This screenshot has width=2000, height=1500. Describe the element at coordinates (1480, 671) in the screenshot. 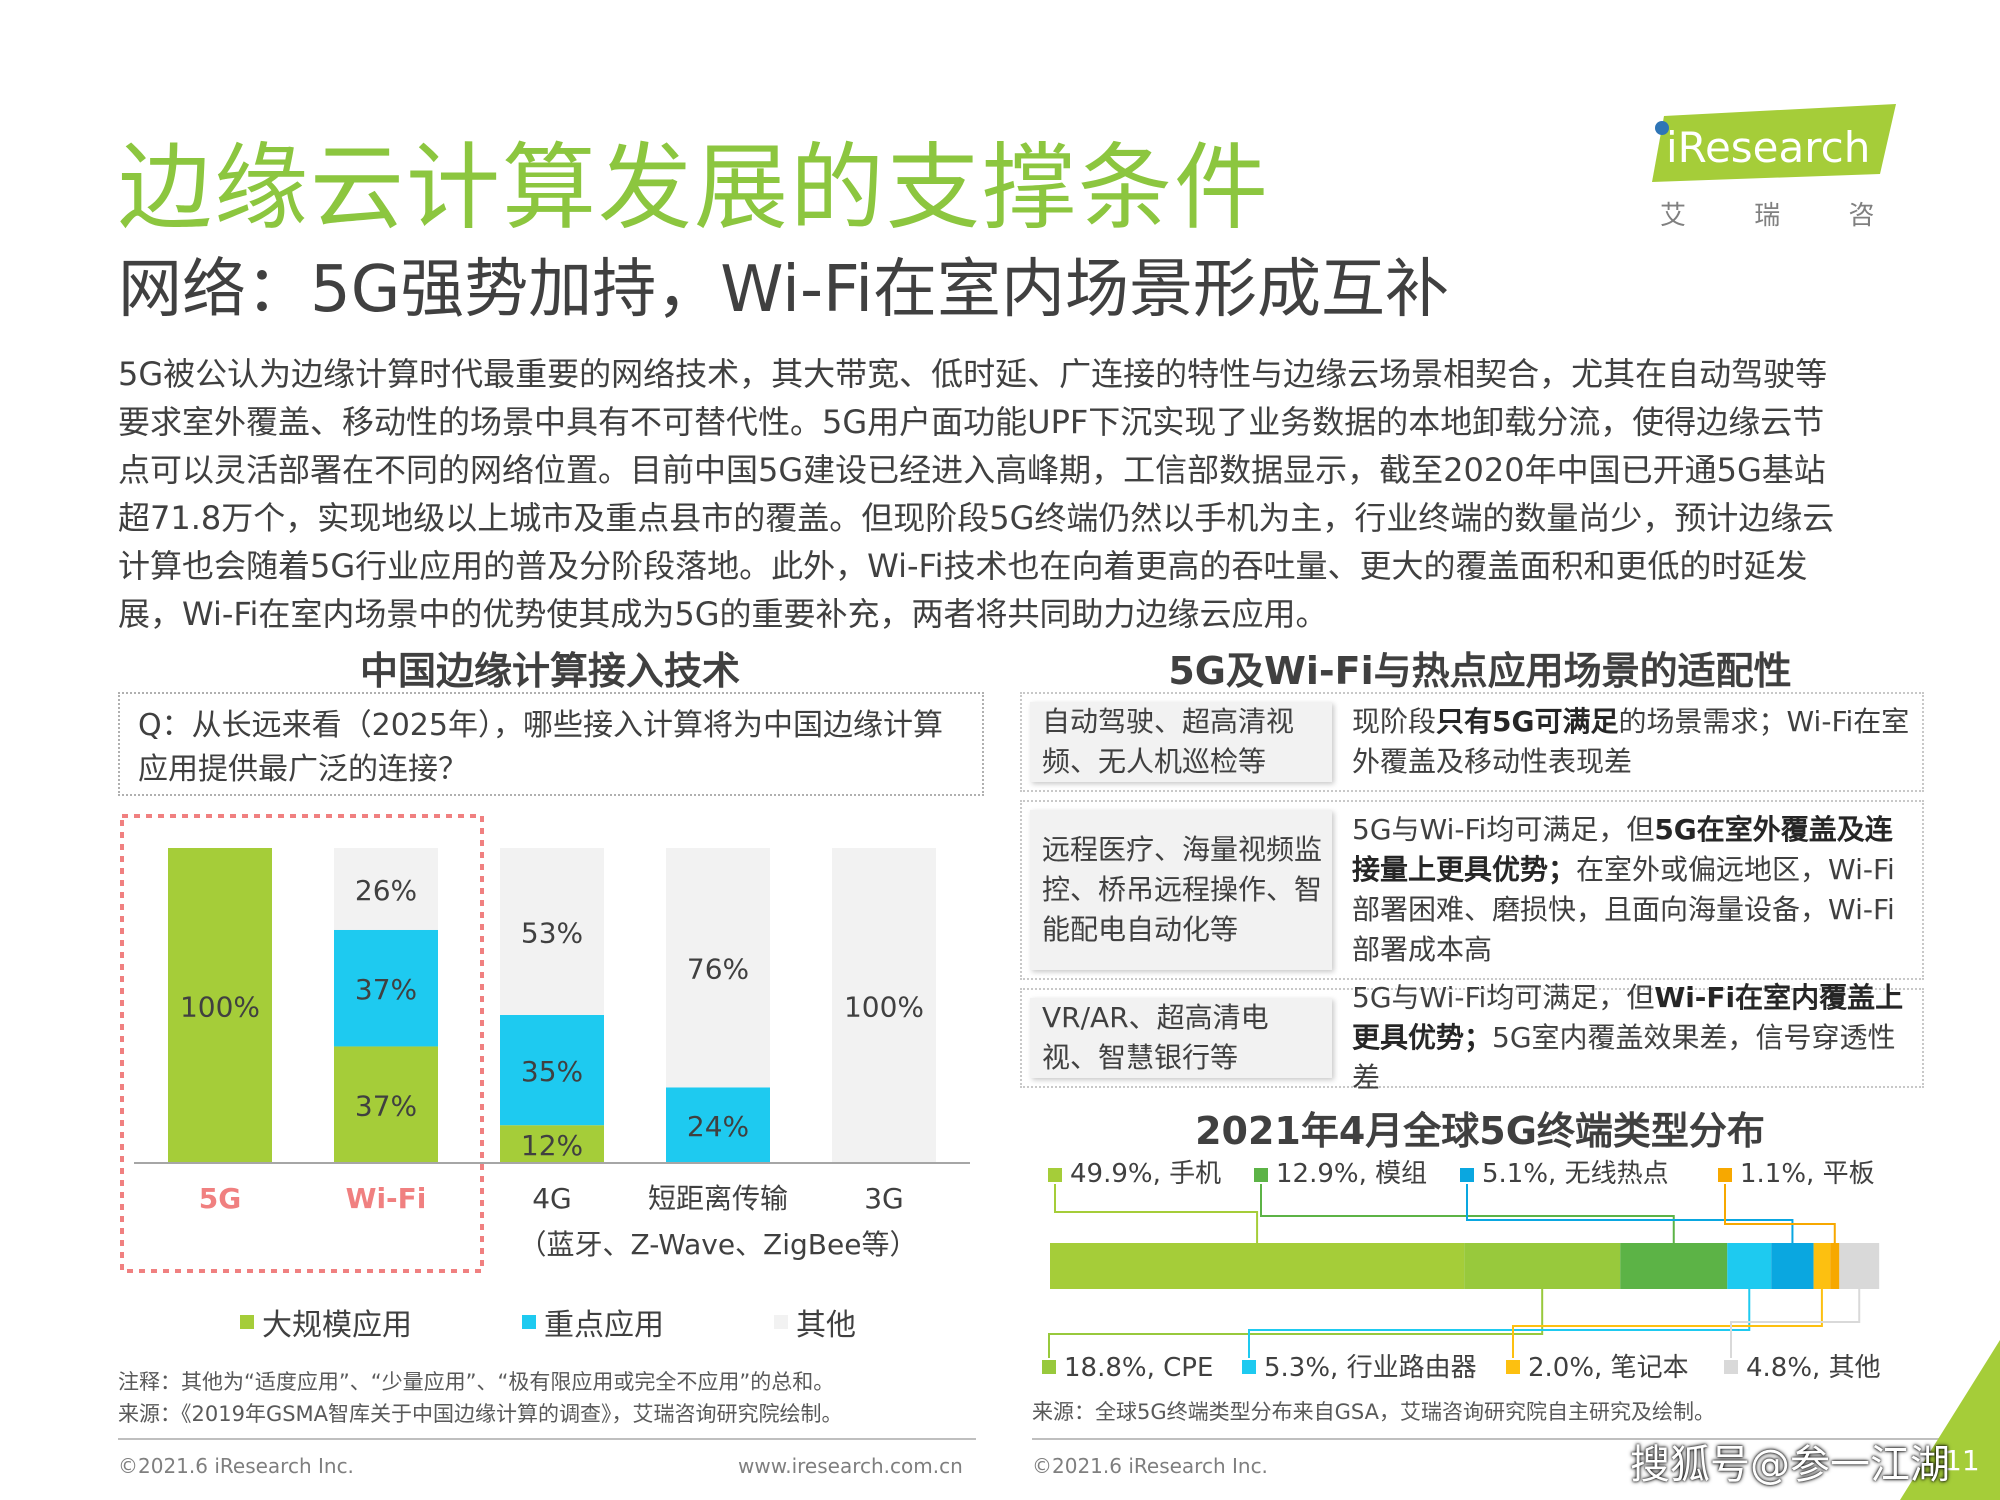

I see `right-section-title: 5G及Wi-Fi与热点应用场景的适配性` at that location.